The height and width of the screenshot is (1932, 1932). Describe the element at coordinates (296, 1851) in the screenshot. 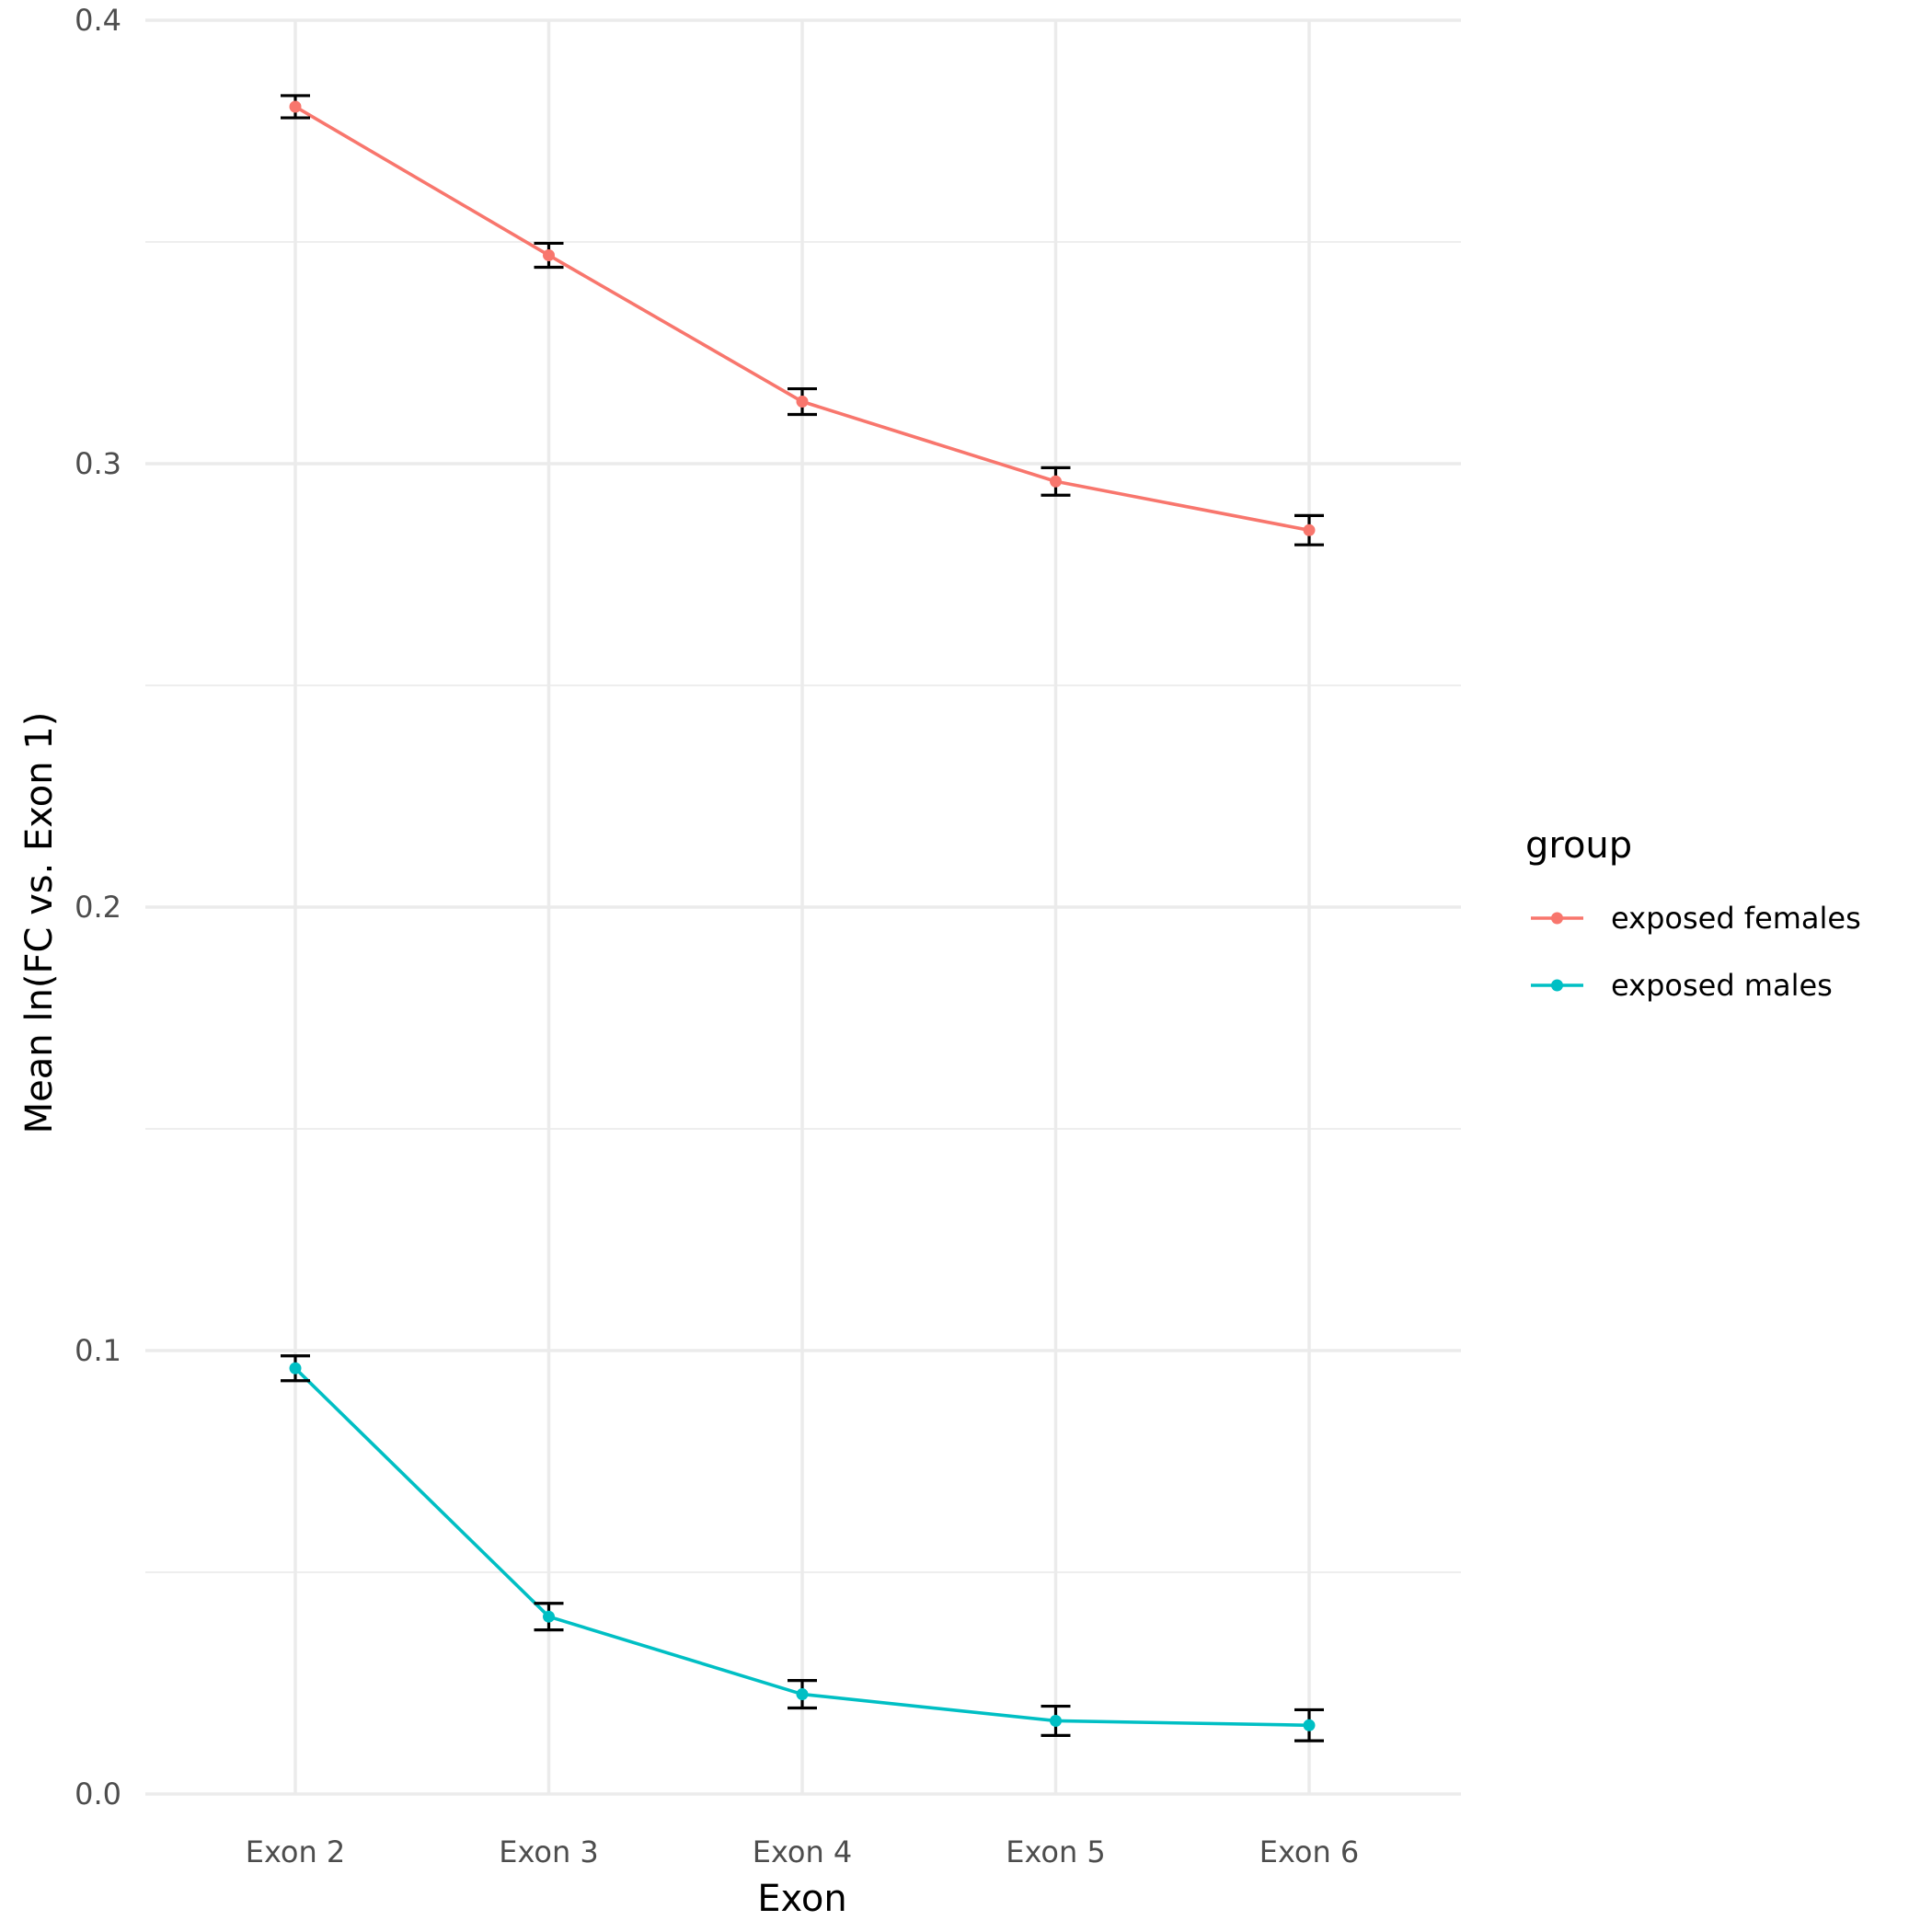

I see `x-tick-label: Exon 2` at that location.